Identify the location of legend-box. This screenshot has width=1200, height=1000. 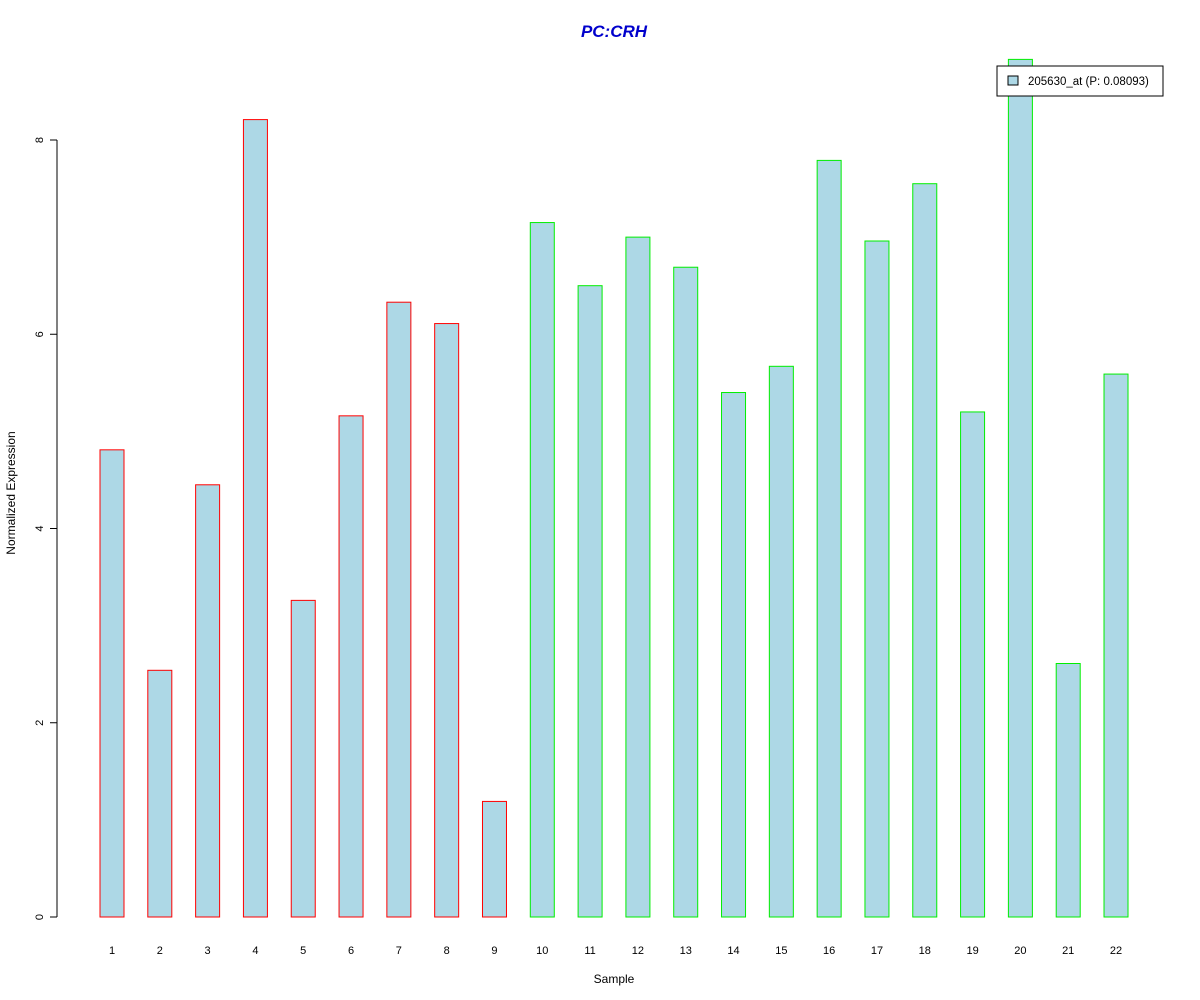
(1080, 81).